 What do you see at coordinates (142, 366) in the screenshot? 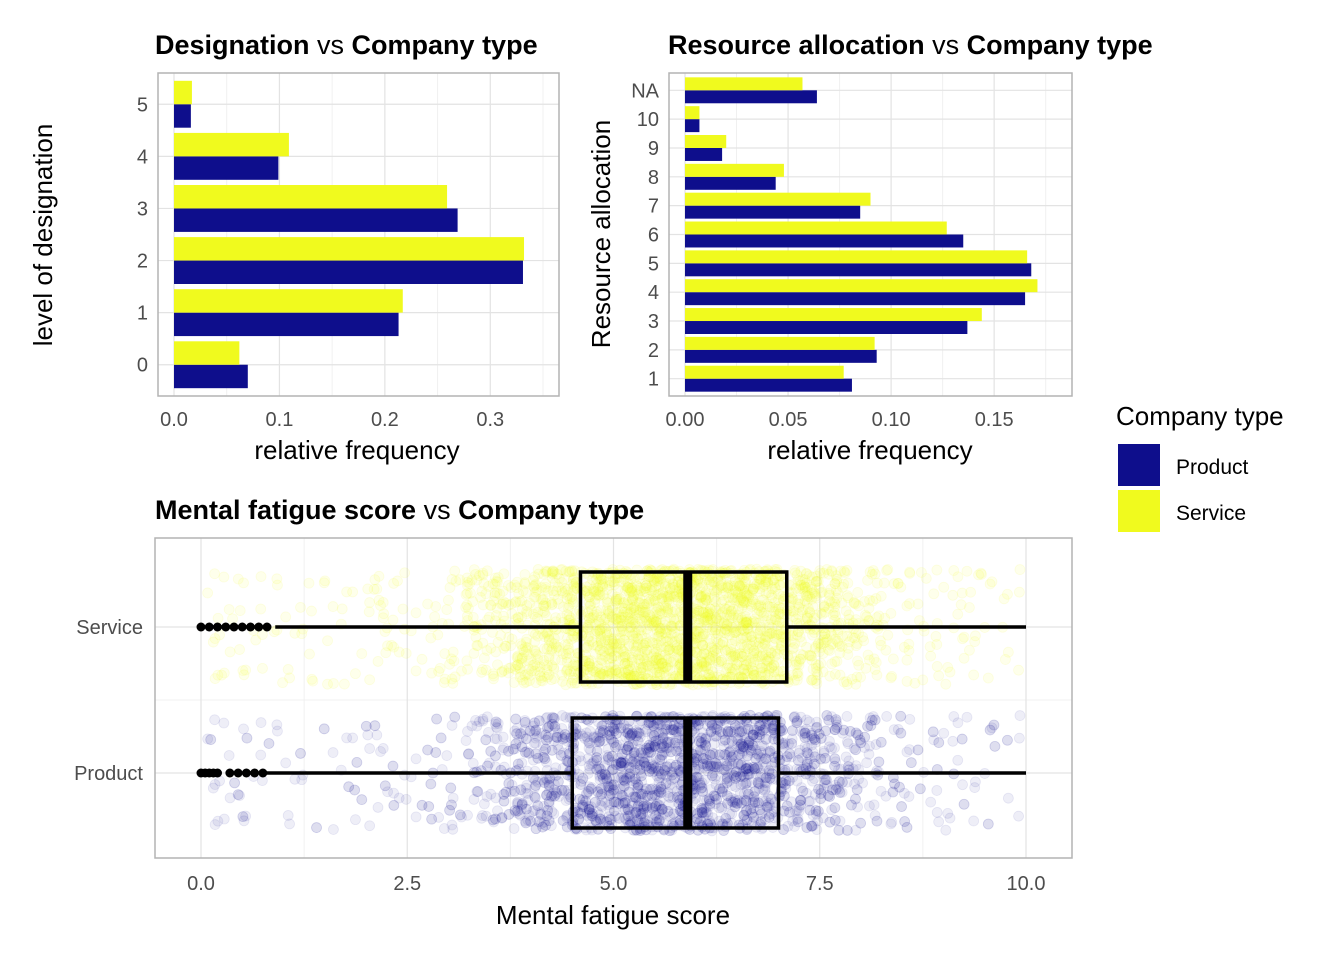
I see `y-tick-label: 0` at bounding box center [142, 366].